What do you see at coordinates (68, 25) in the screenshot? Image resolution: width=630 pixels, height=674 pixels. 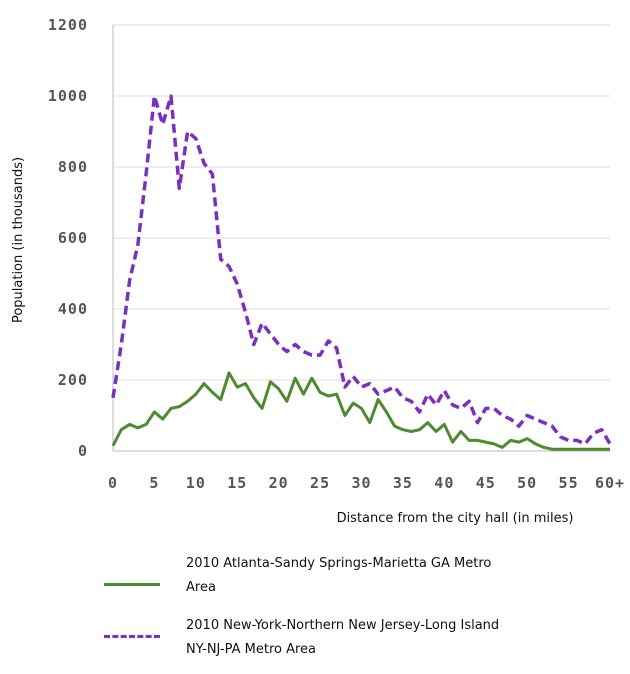 I see `y-tick-label-6: 1200` at bounding box center [68, 25].